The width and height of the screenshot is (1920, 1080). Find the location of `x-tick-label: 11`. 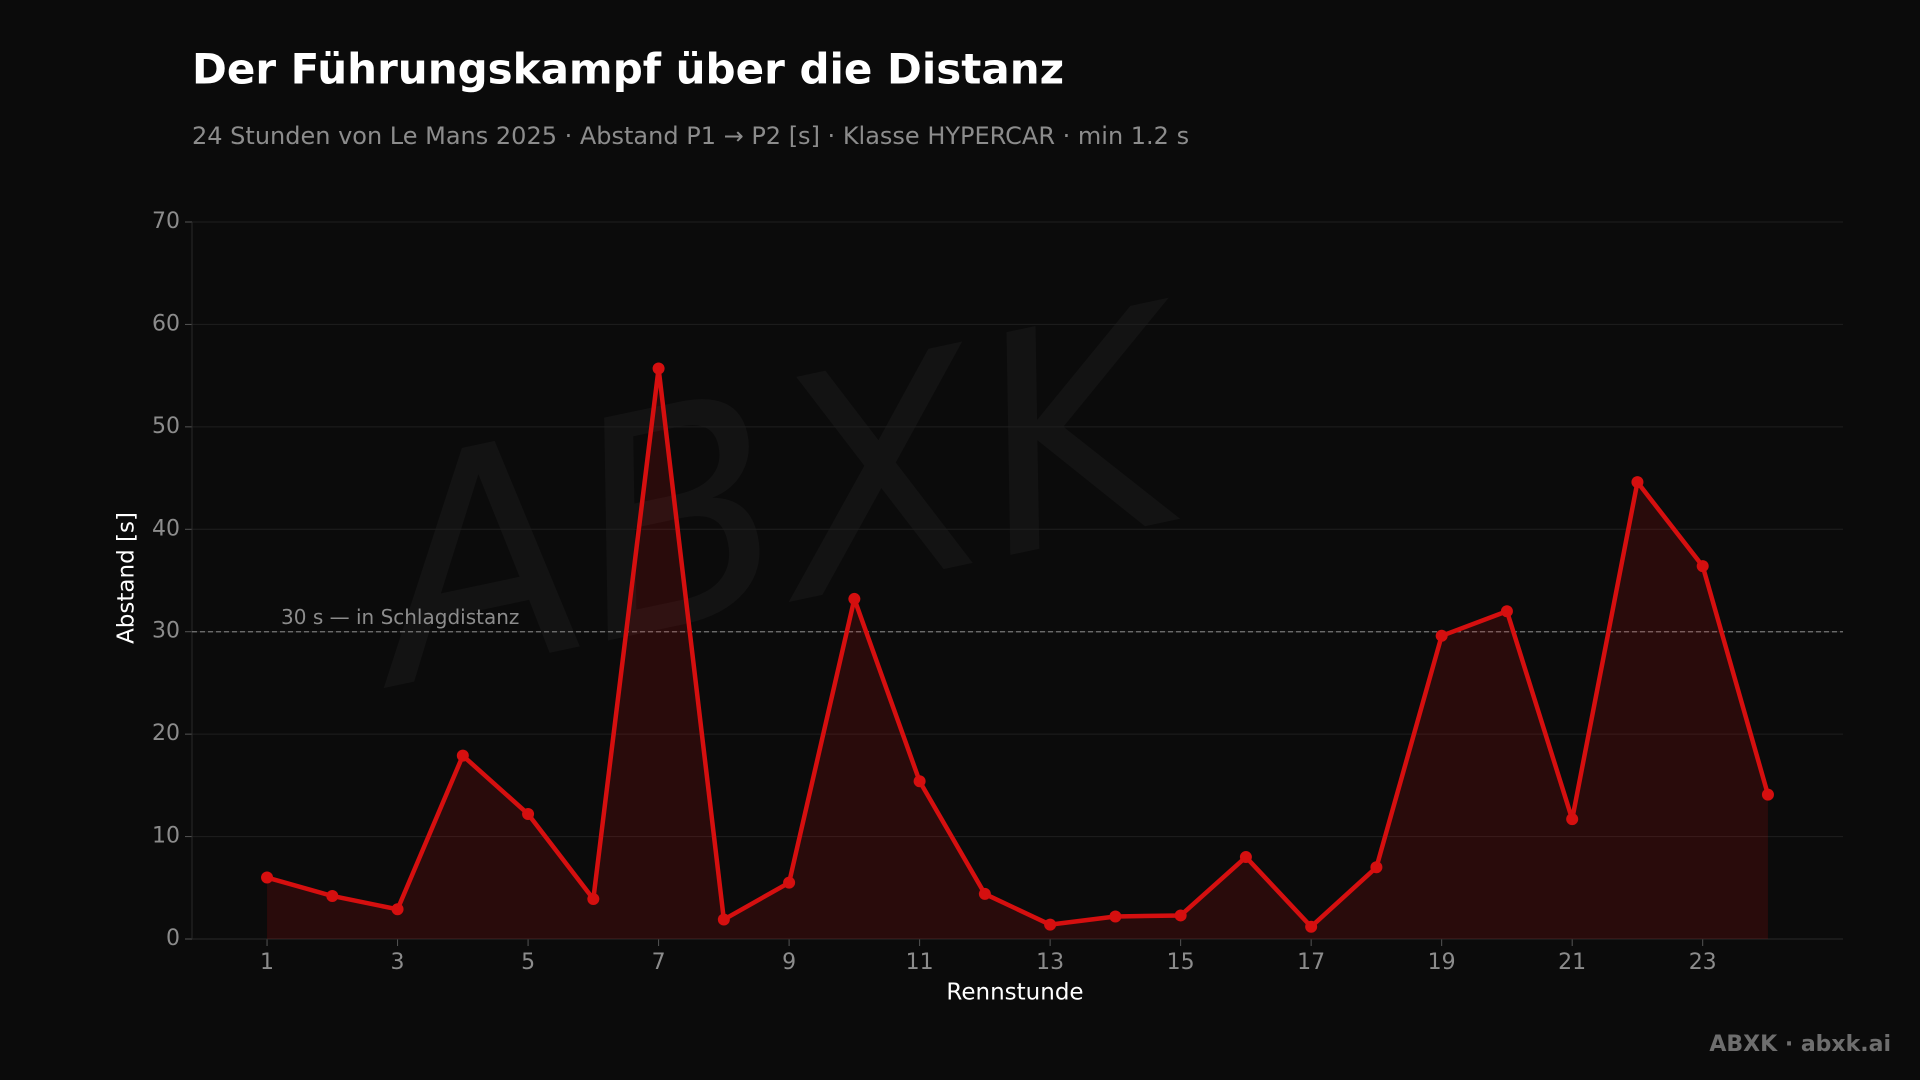

x-tick-label: 11 is located at coordinates (920, 962).